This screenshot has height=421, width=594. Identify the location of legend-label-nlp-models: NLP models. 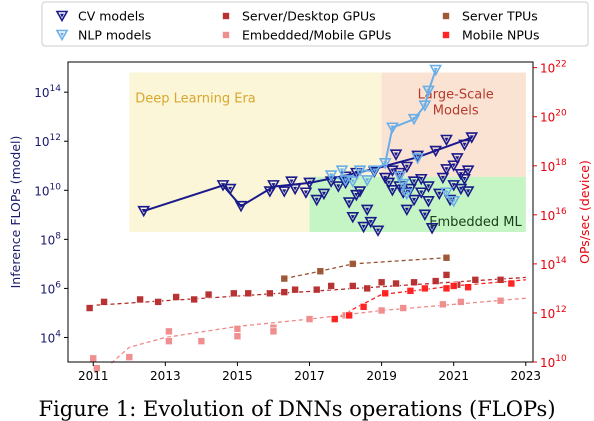
(114, 35).